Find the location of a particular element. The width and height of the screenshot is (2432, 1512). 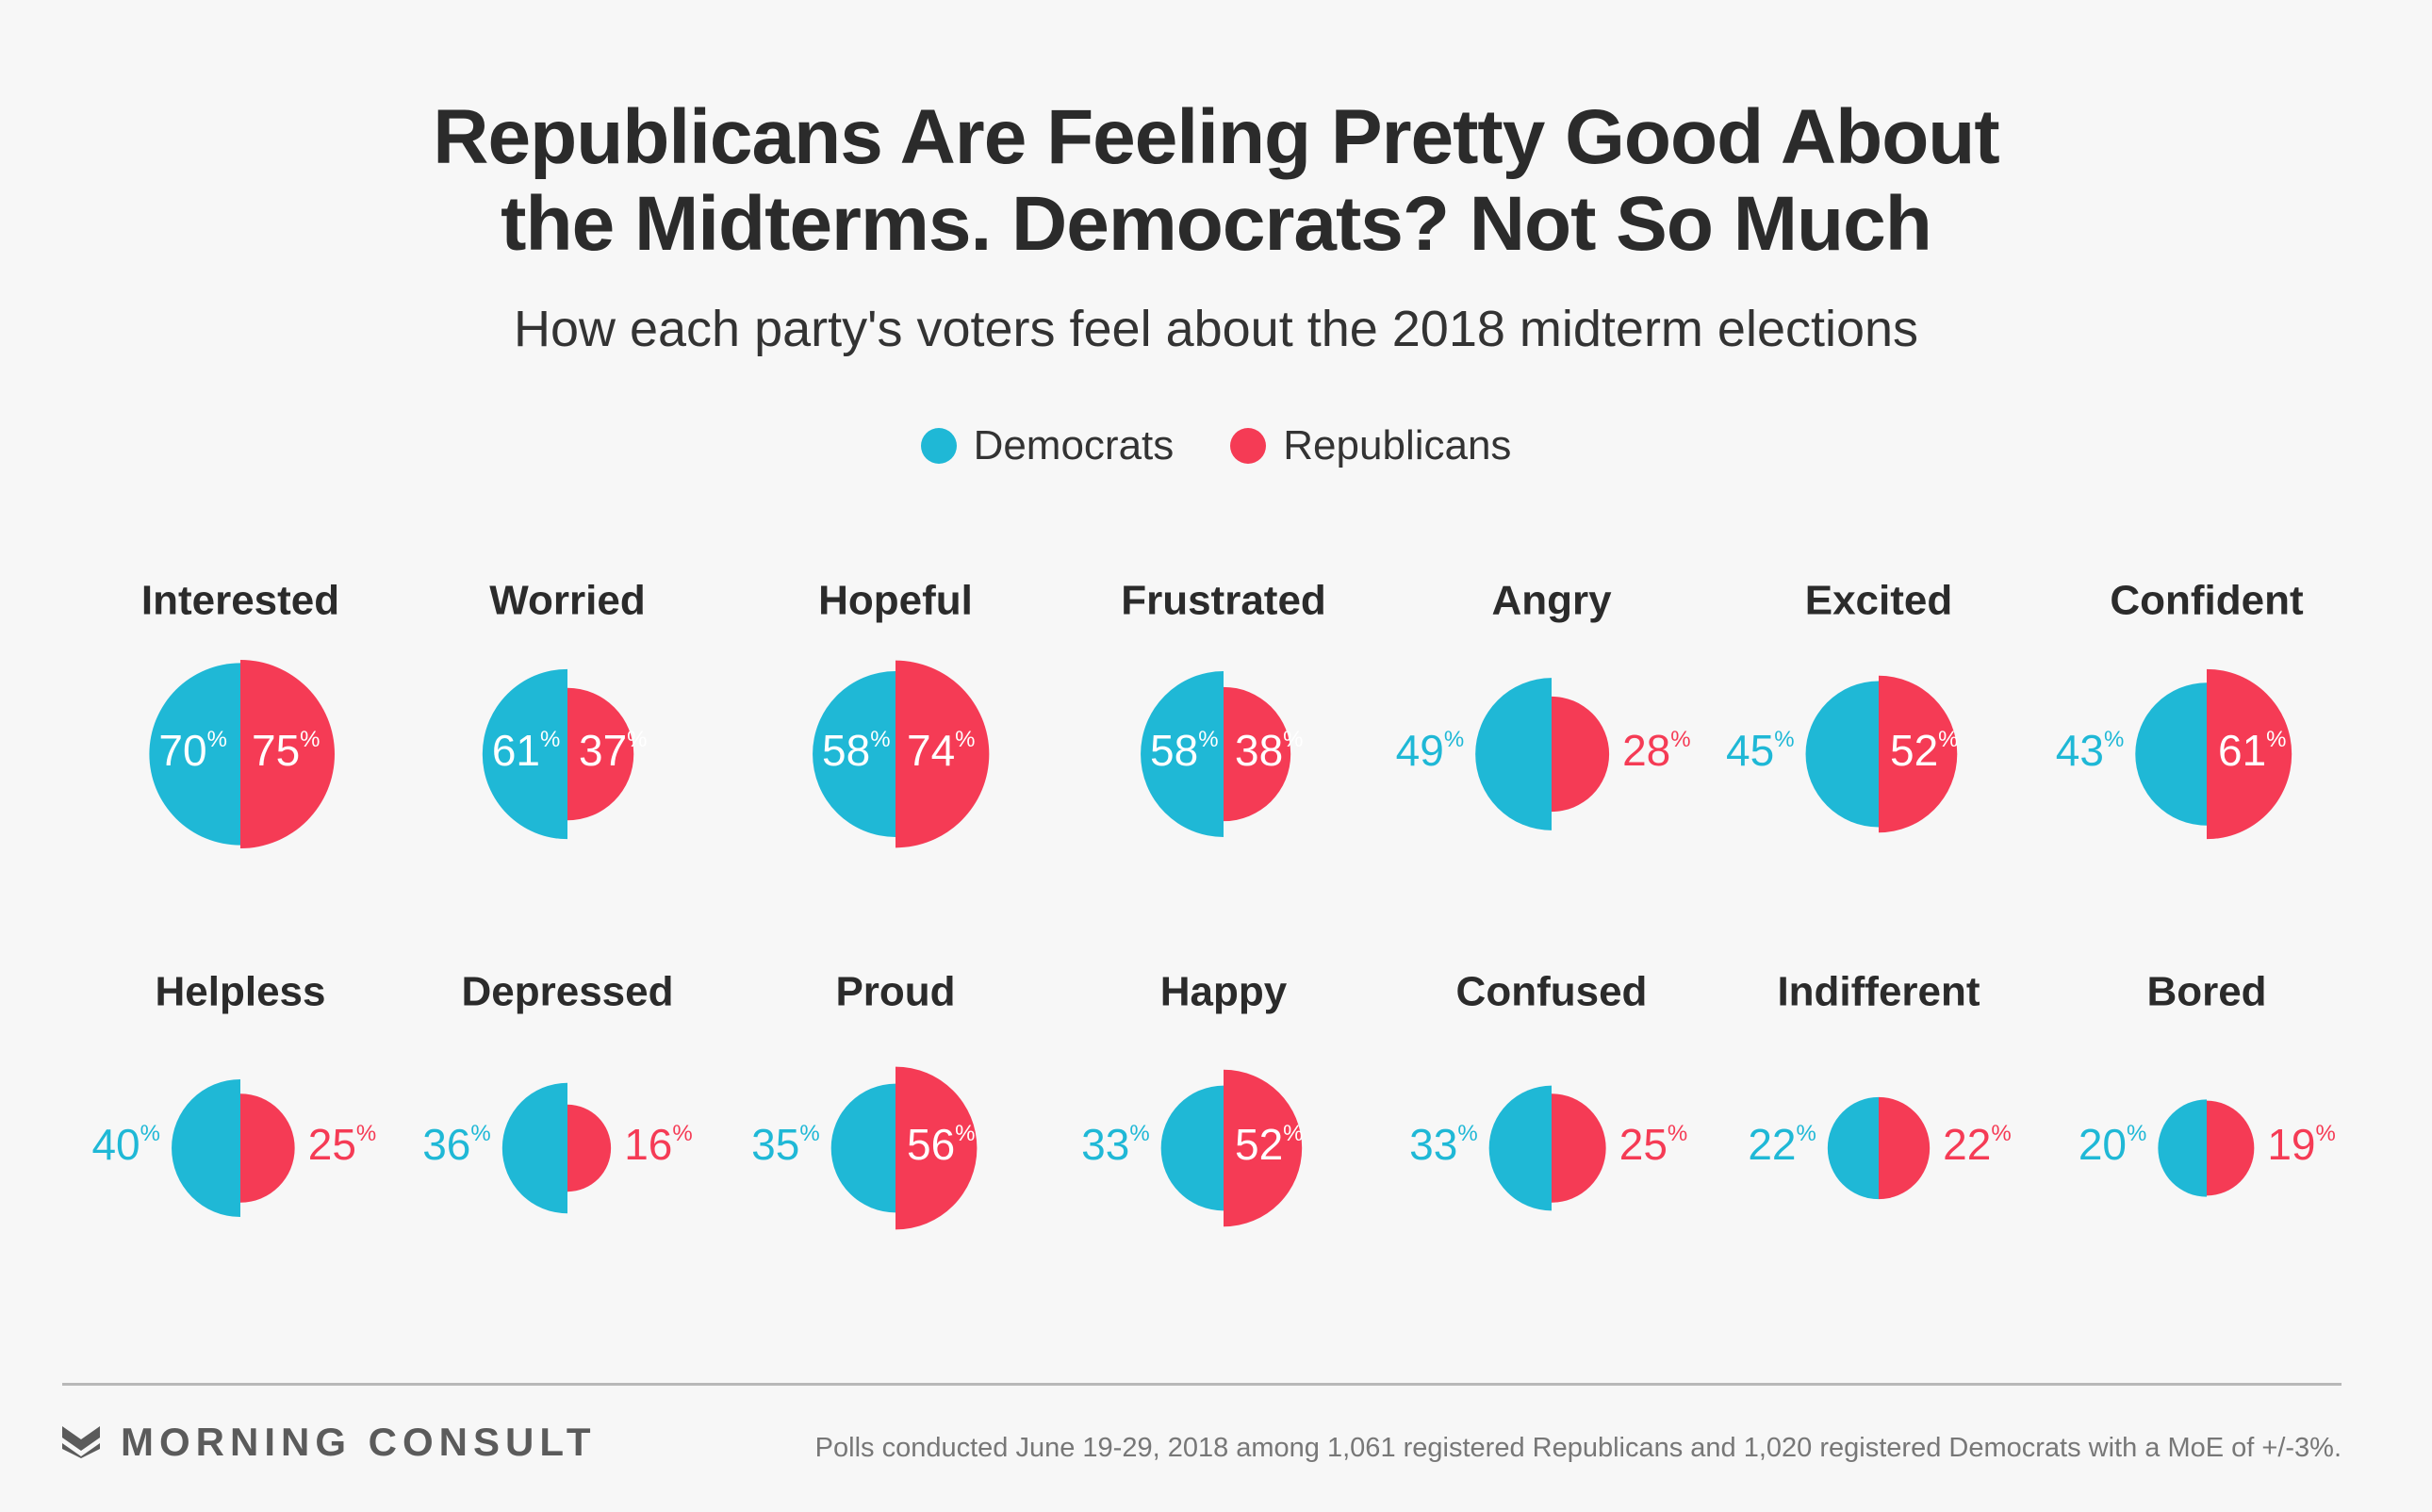

legend-item-democrats: Democrats is located at coordinates (1047, 446).